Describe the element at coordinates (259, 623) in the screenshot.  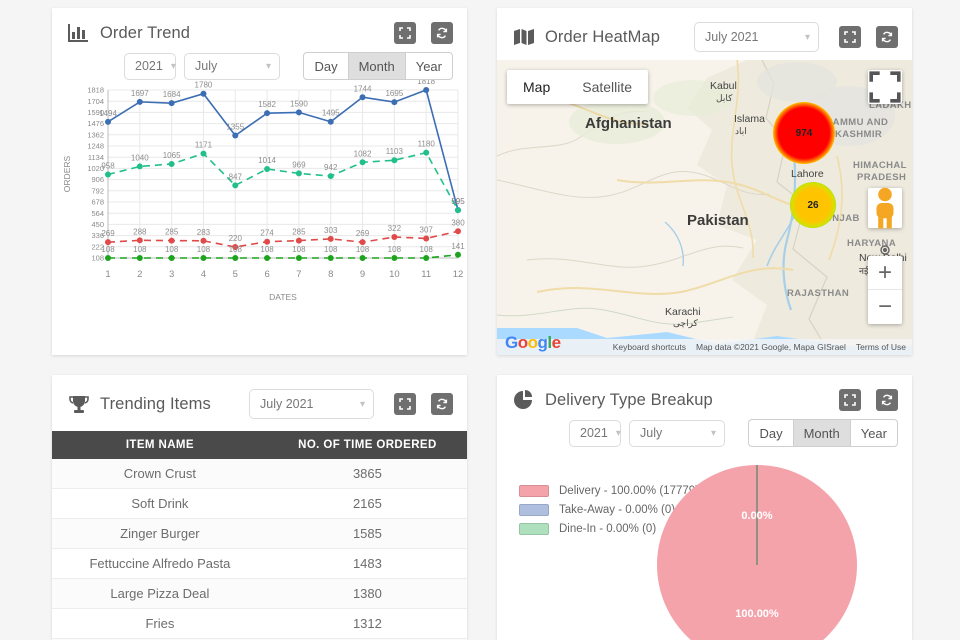
I see `table-row: Fries 1312` at that location.